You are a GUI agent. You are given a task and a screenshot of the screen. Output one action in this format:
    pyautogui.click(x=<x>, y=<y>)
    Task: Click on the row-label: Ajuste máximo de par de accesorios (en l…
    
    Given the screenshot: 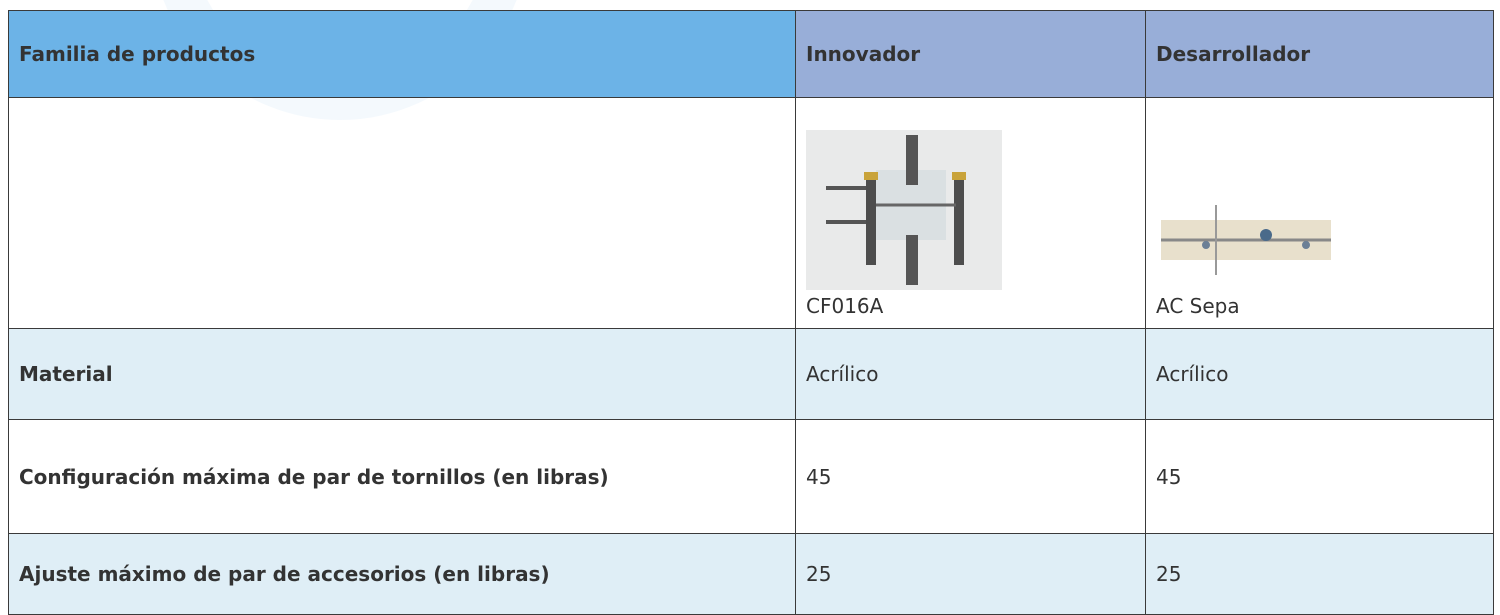 What is the action you would take?
    pyautogui.click(x=402, y=574)
    